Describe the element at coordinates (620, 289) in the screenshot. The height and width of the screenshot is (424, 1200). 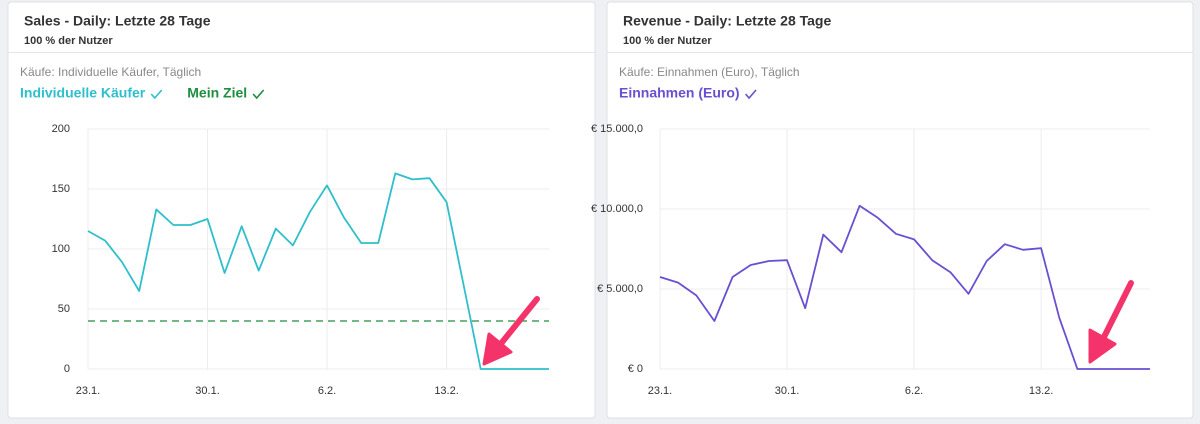
I see `y-tick-label: € 5.000,0` at that location.